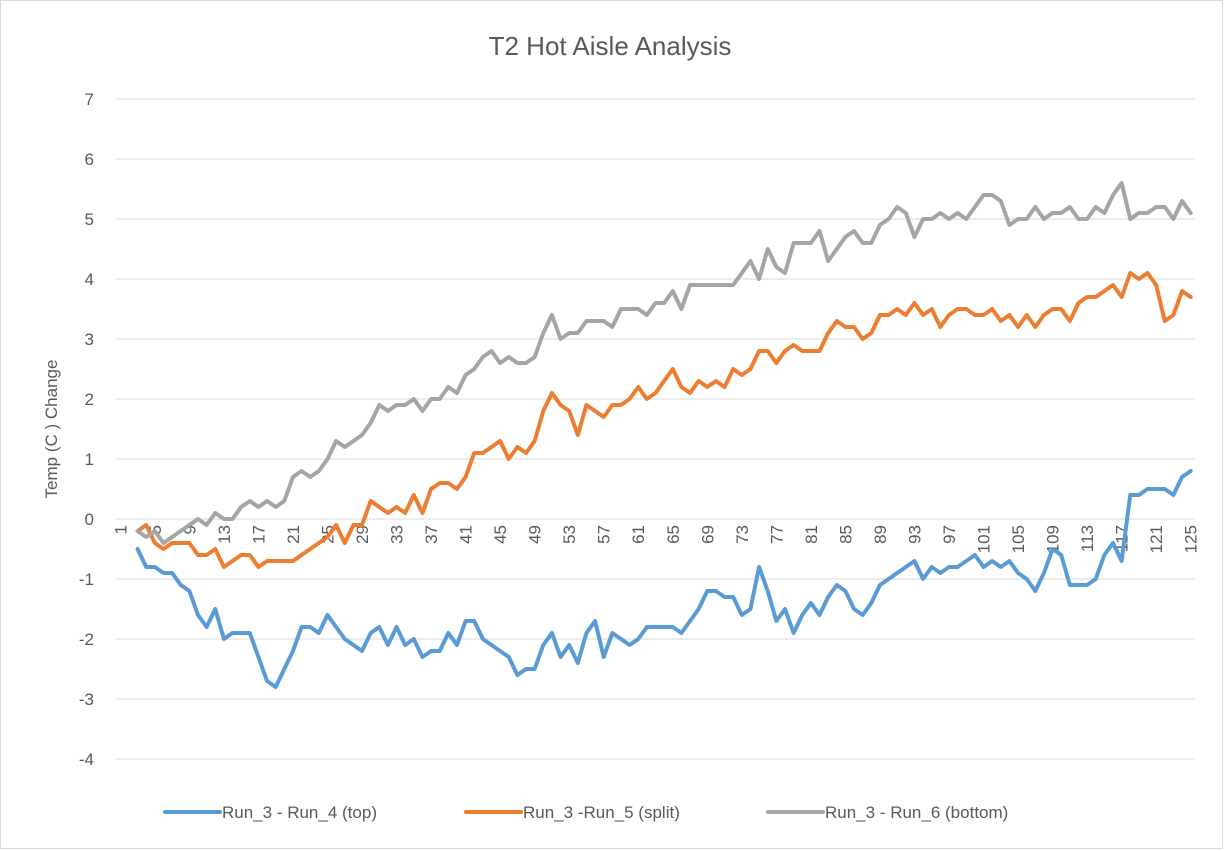 The height and width of the screenshot is (851, 1225). What do you see at coordinates (845, 534) in the screenshot?
I see `x-tick-label: 85` at bounding box center [845, 534].